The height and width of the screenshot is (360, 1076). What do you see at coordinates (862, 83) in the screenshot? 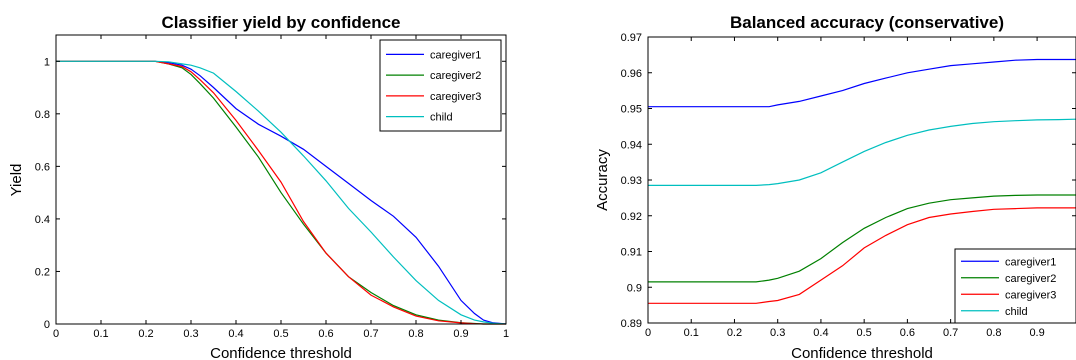
I see `series-line-caregiver1` at bounding box center [862, 83].